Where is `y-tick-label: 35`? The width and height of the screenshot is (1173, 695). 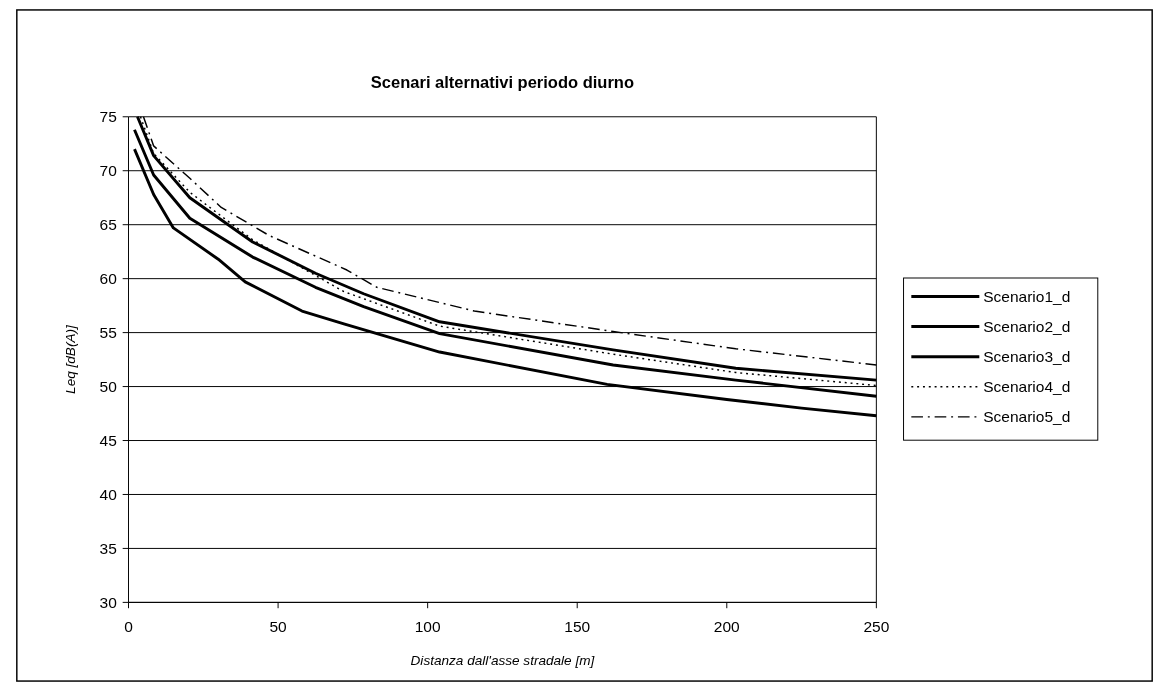 y-tick-label: 35 is located at coordinates (108, 548).